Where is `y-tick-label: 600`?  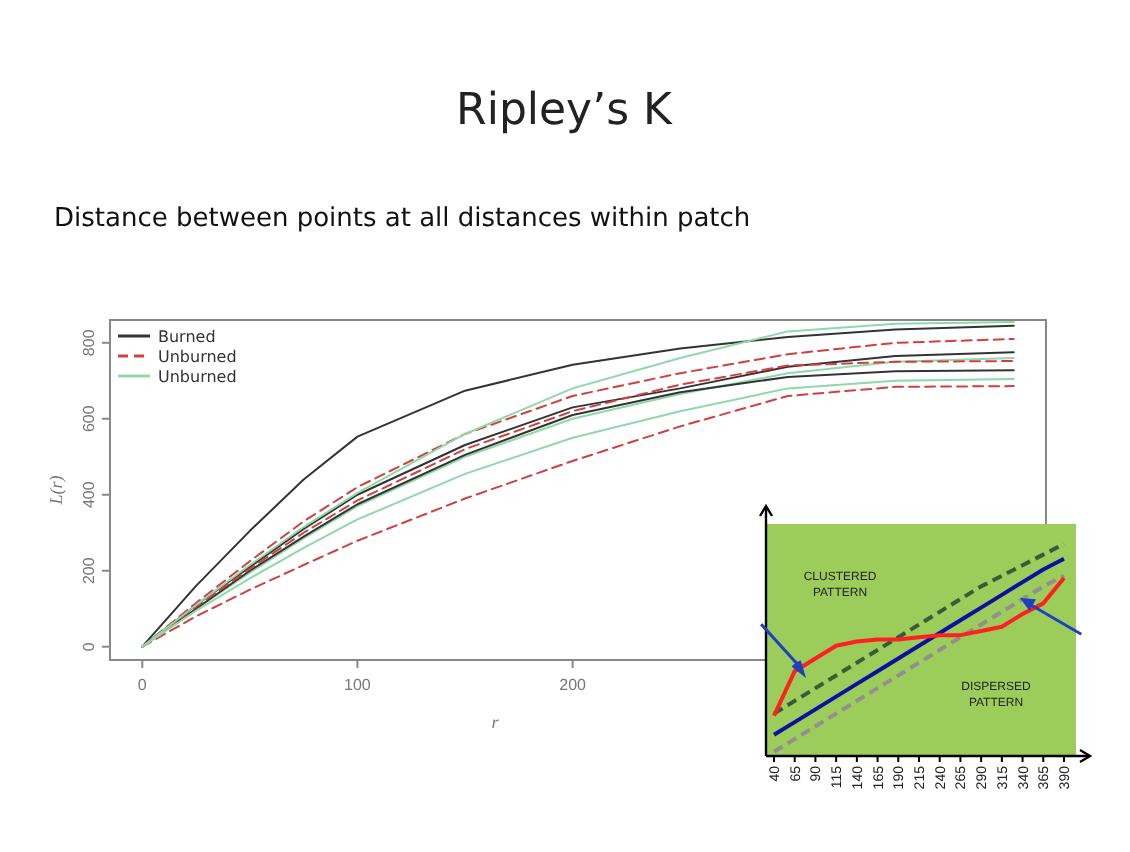
y-tick-label: 600 is located at coordinates (89, 418).